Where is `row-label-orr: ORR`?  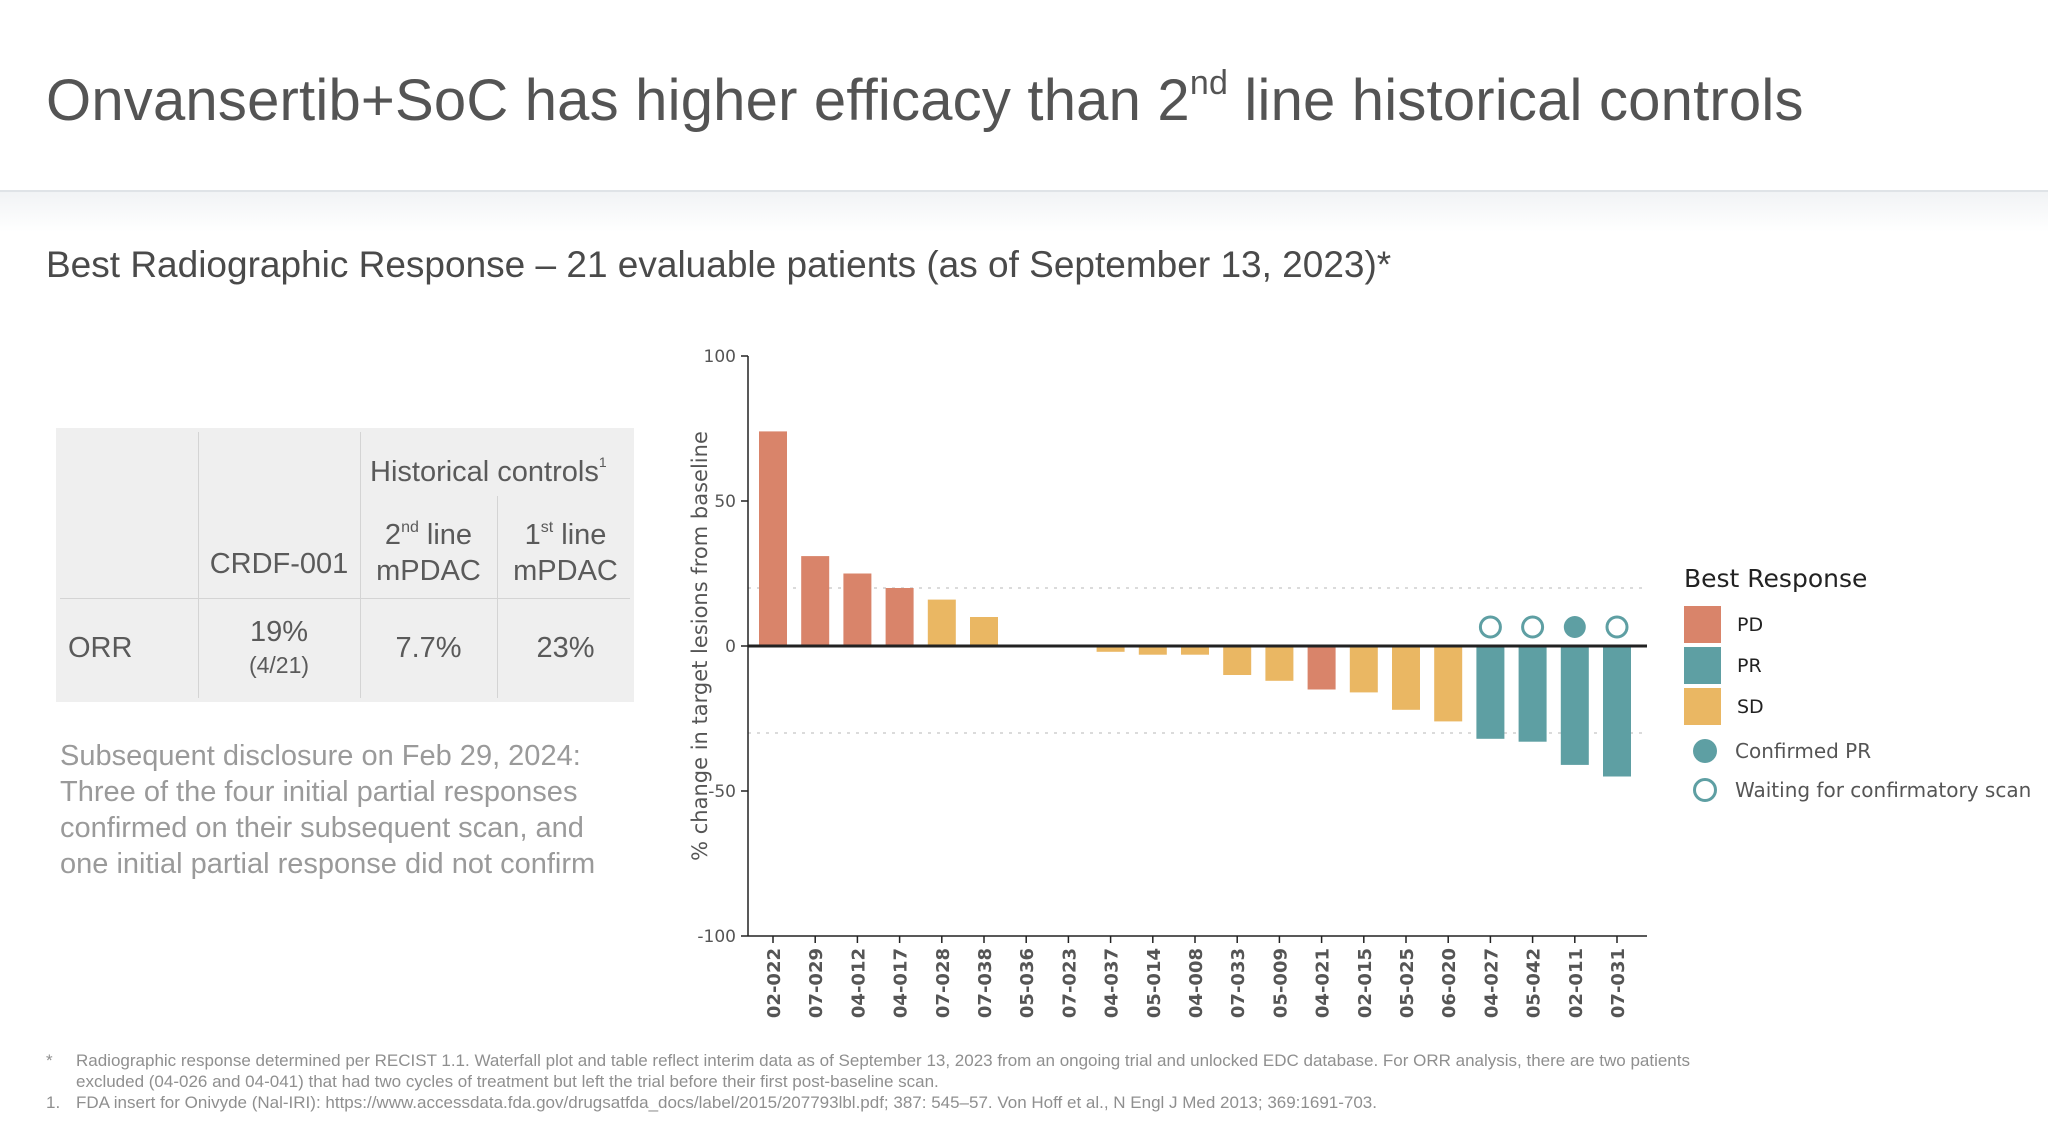 row-label-orr: ORR is located at coordinates (100, 648).